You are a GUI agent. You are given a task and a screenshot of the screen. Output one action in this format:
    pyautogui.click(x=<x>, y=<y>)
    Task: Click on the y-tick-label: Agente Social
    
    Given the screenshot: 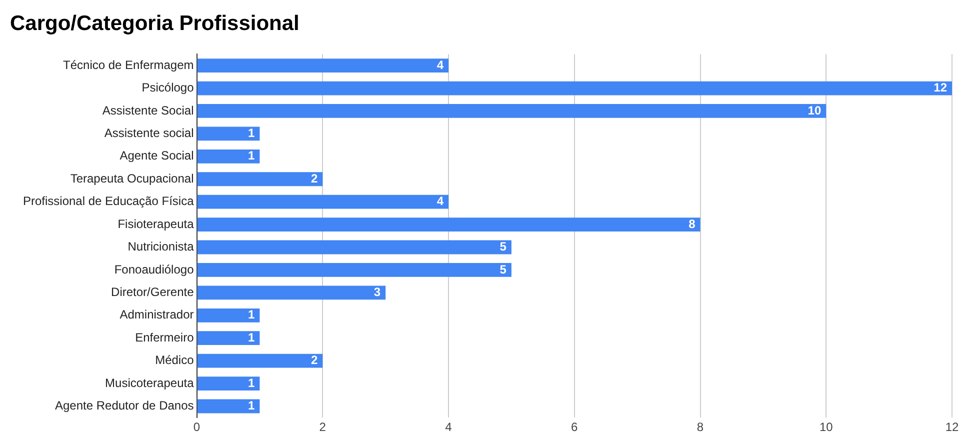 What is the action you would take?
    pyautogui.click(x=157, y=155)
    